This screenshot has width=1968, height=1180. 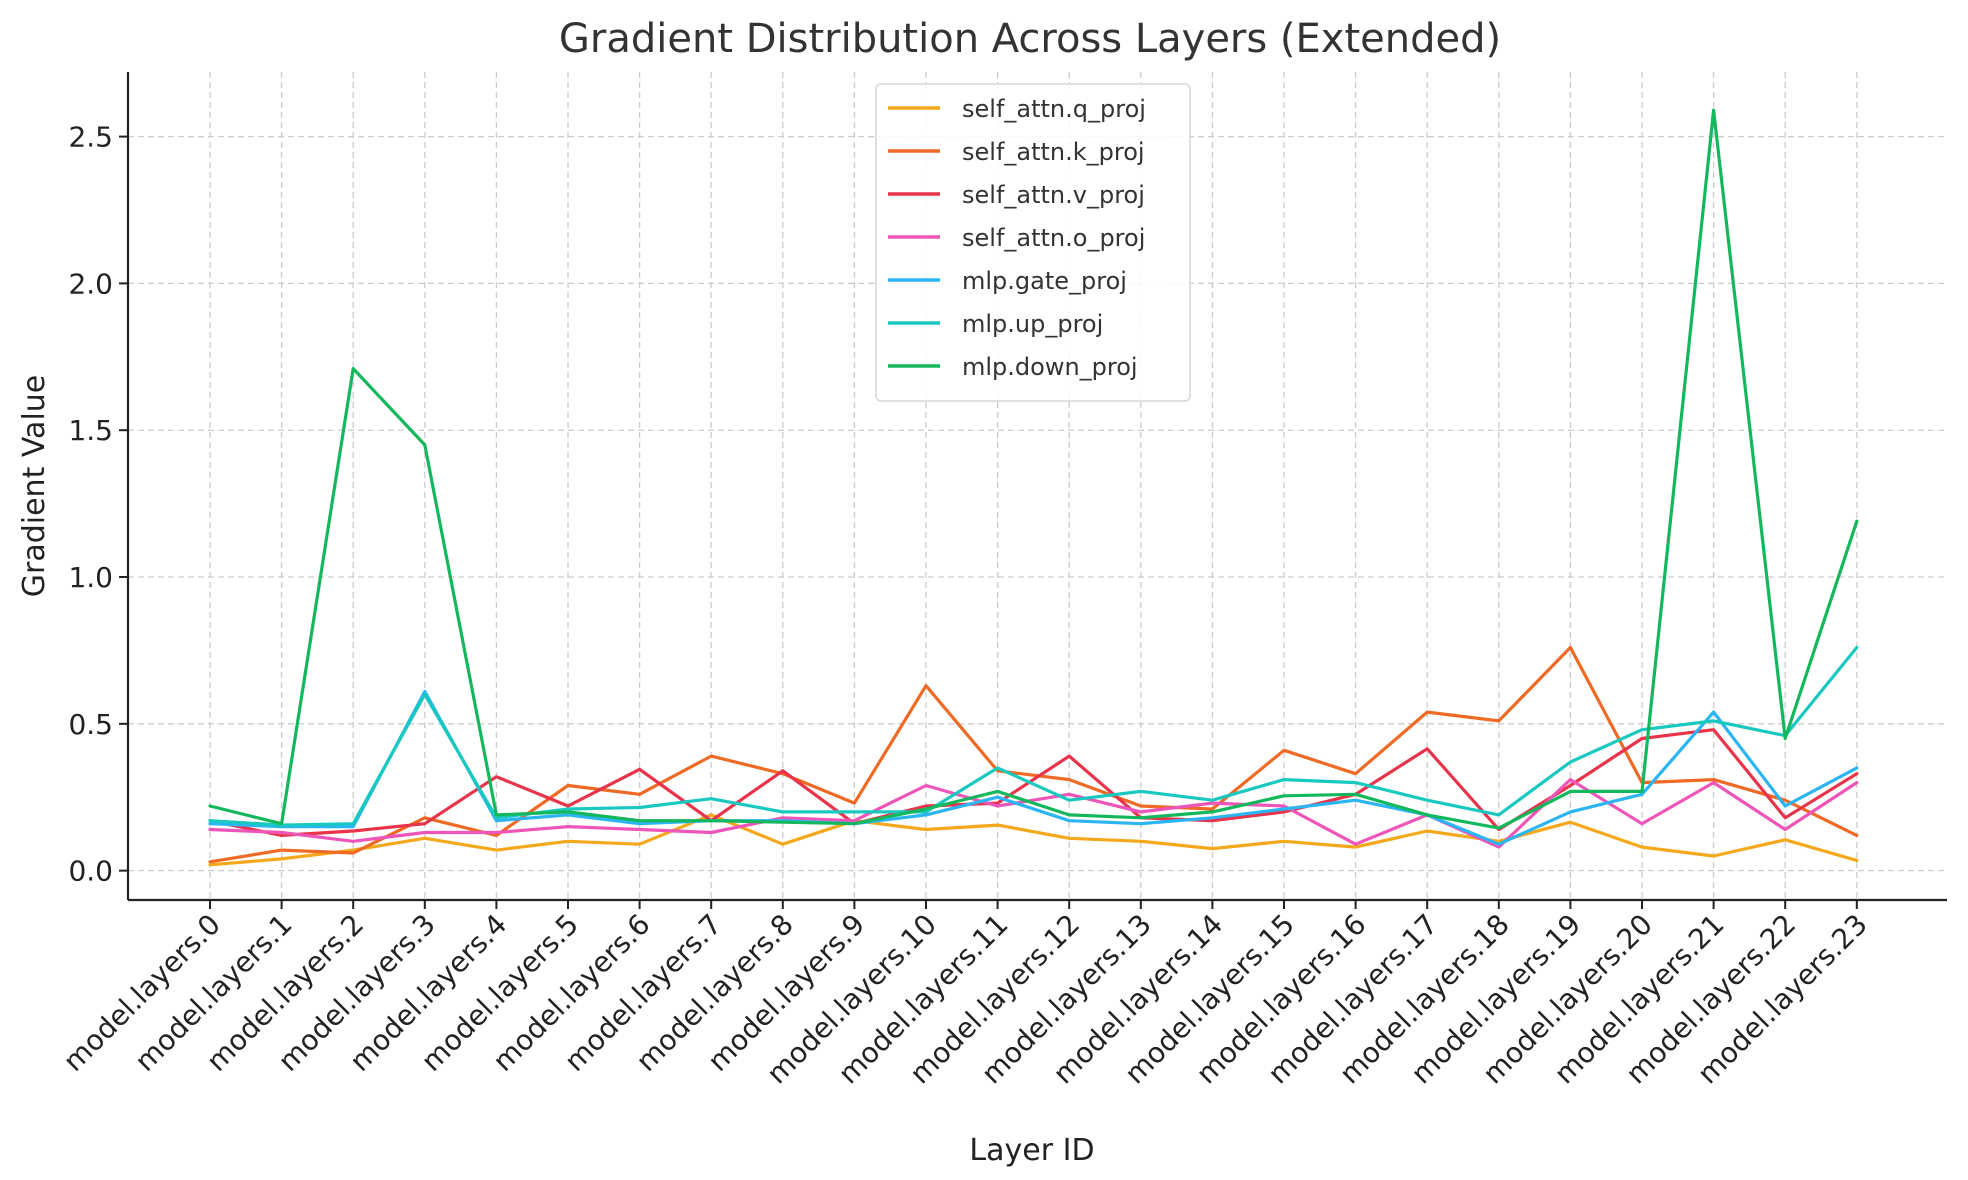 I want to click on y-tick-label: 1.5, so click(x=90, y=430).